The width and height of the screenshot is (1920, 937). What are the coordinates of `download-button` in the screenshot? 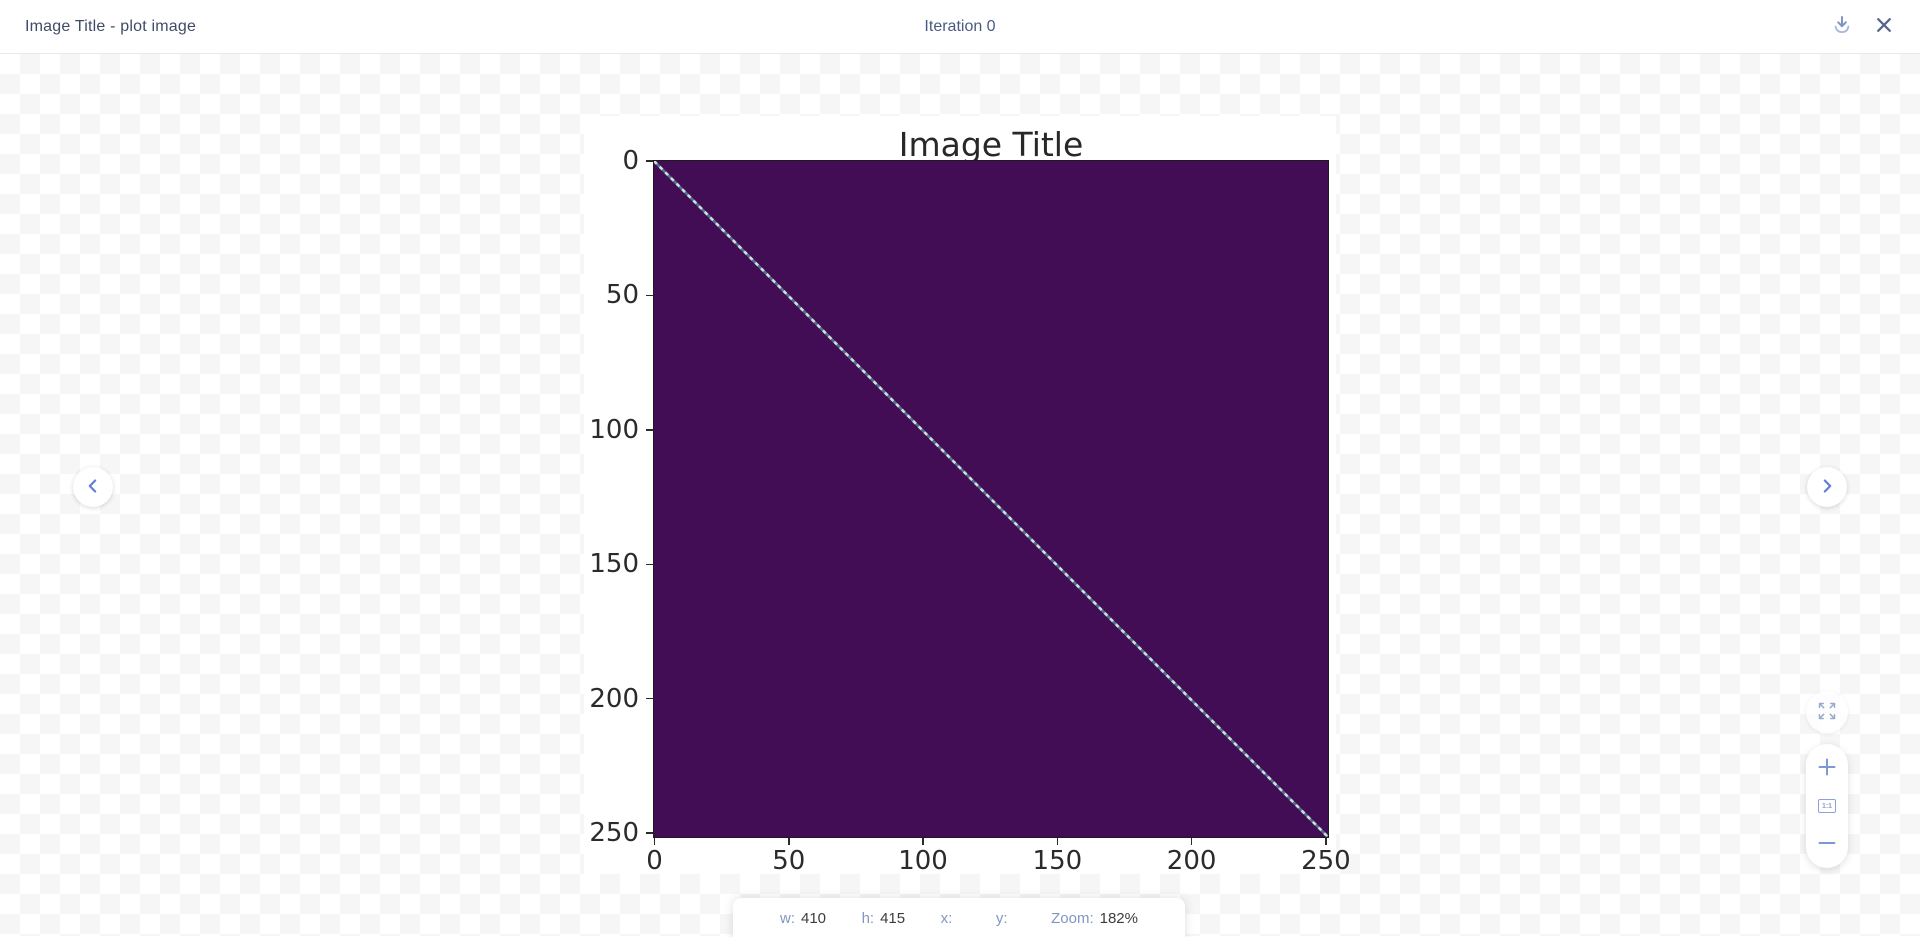 It's located at (1842, 27).